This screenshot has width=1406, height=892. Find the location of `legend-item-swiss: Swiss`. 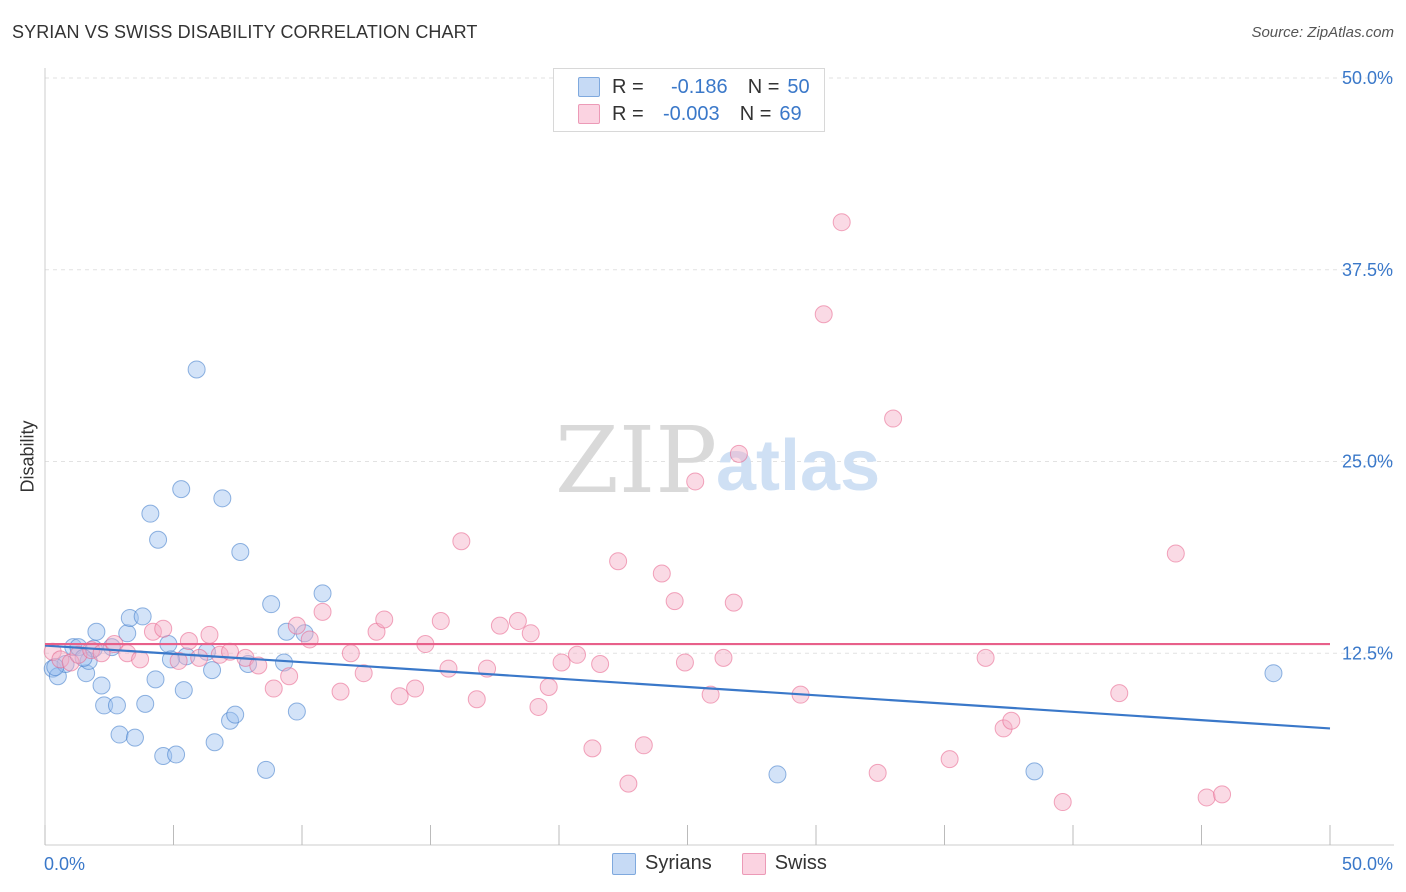

legend-item-swiss: Swiss is located at coordinates (784, 863).